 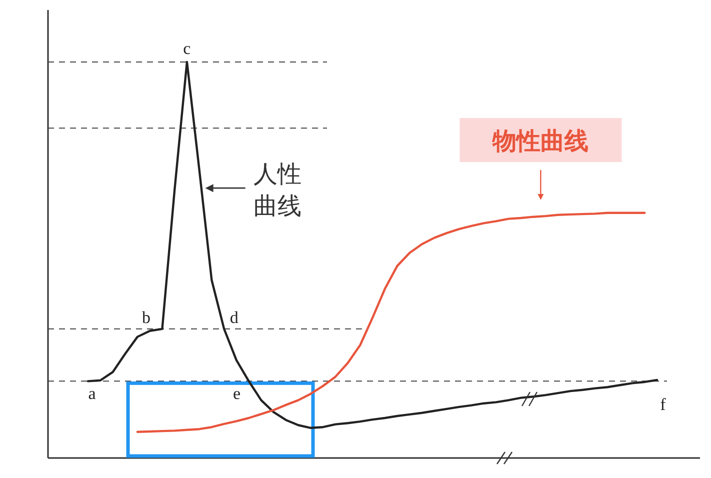 I want to click on annotation: a, so click(x=92, y=394).